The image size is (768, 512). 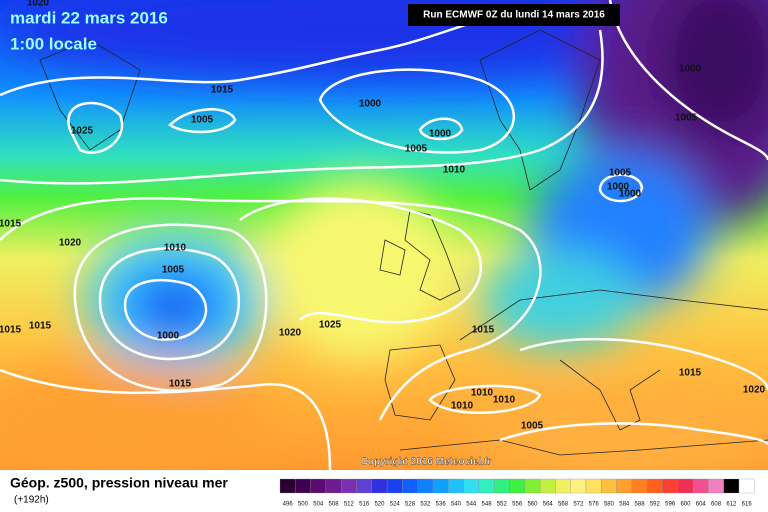 I want to click on scale-label: 604, so click(x=701, y=505).